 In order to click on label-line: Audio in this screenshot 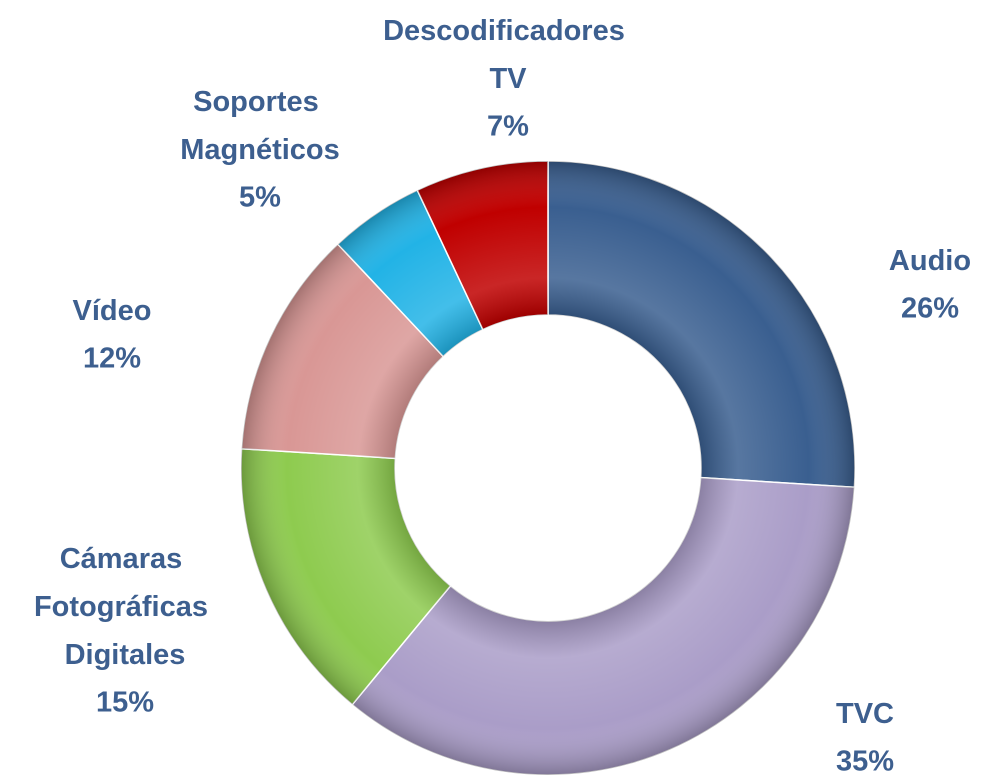, I will do `click(930, 261)`.